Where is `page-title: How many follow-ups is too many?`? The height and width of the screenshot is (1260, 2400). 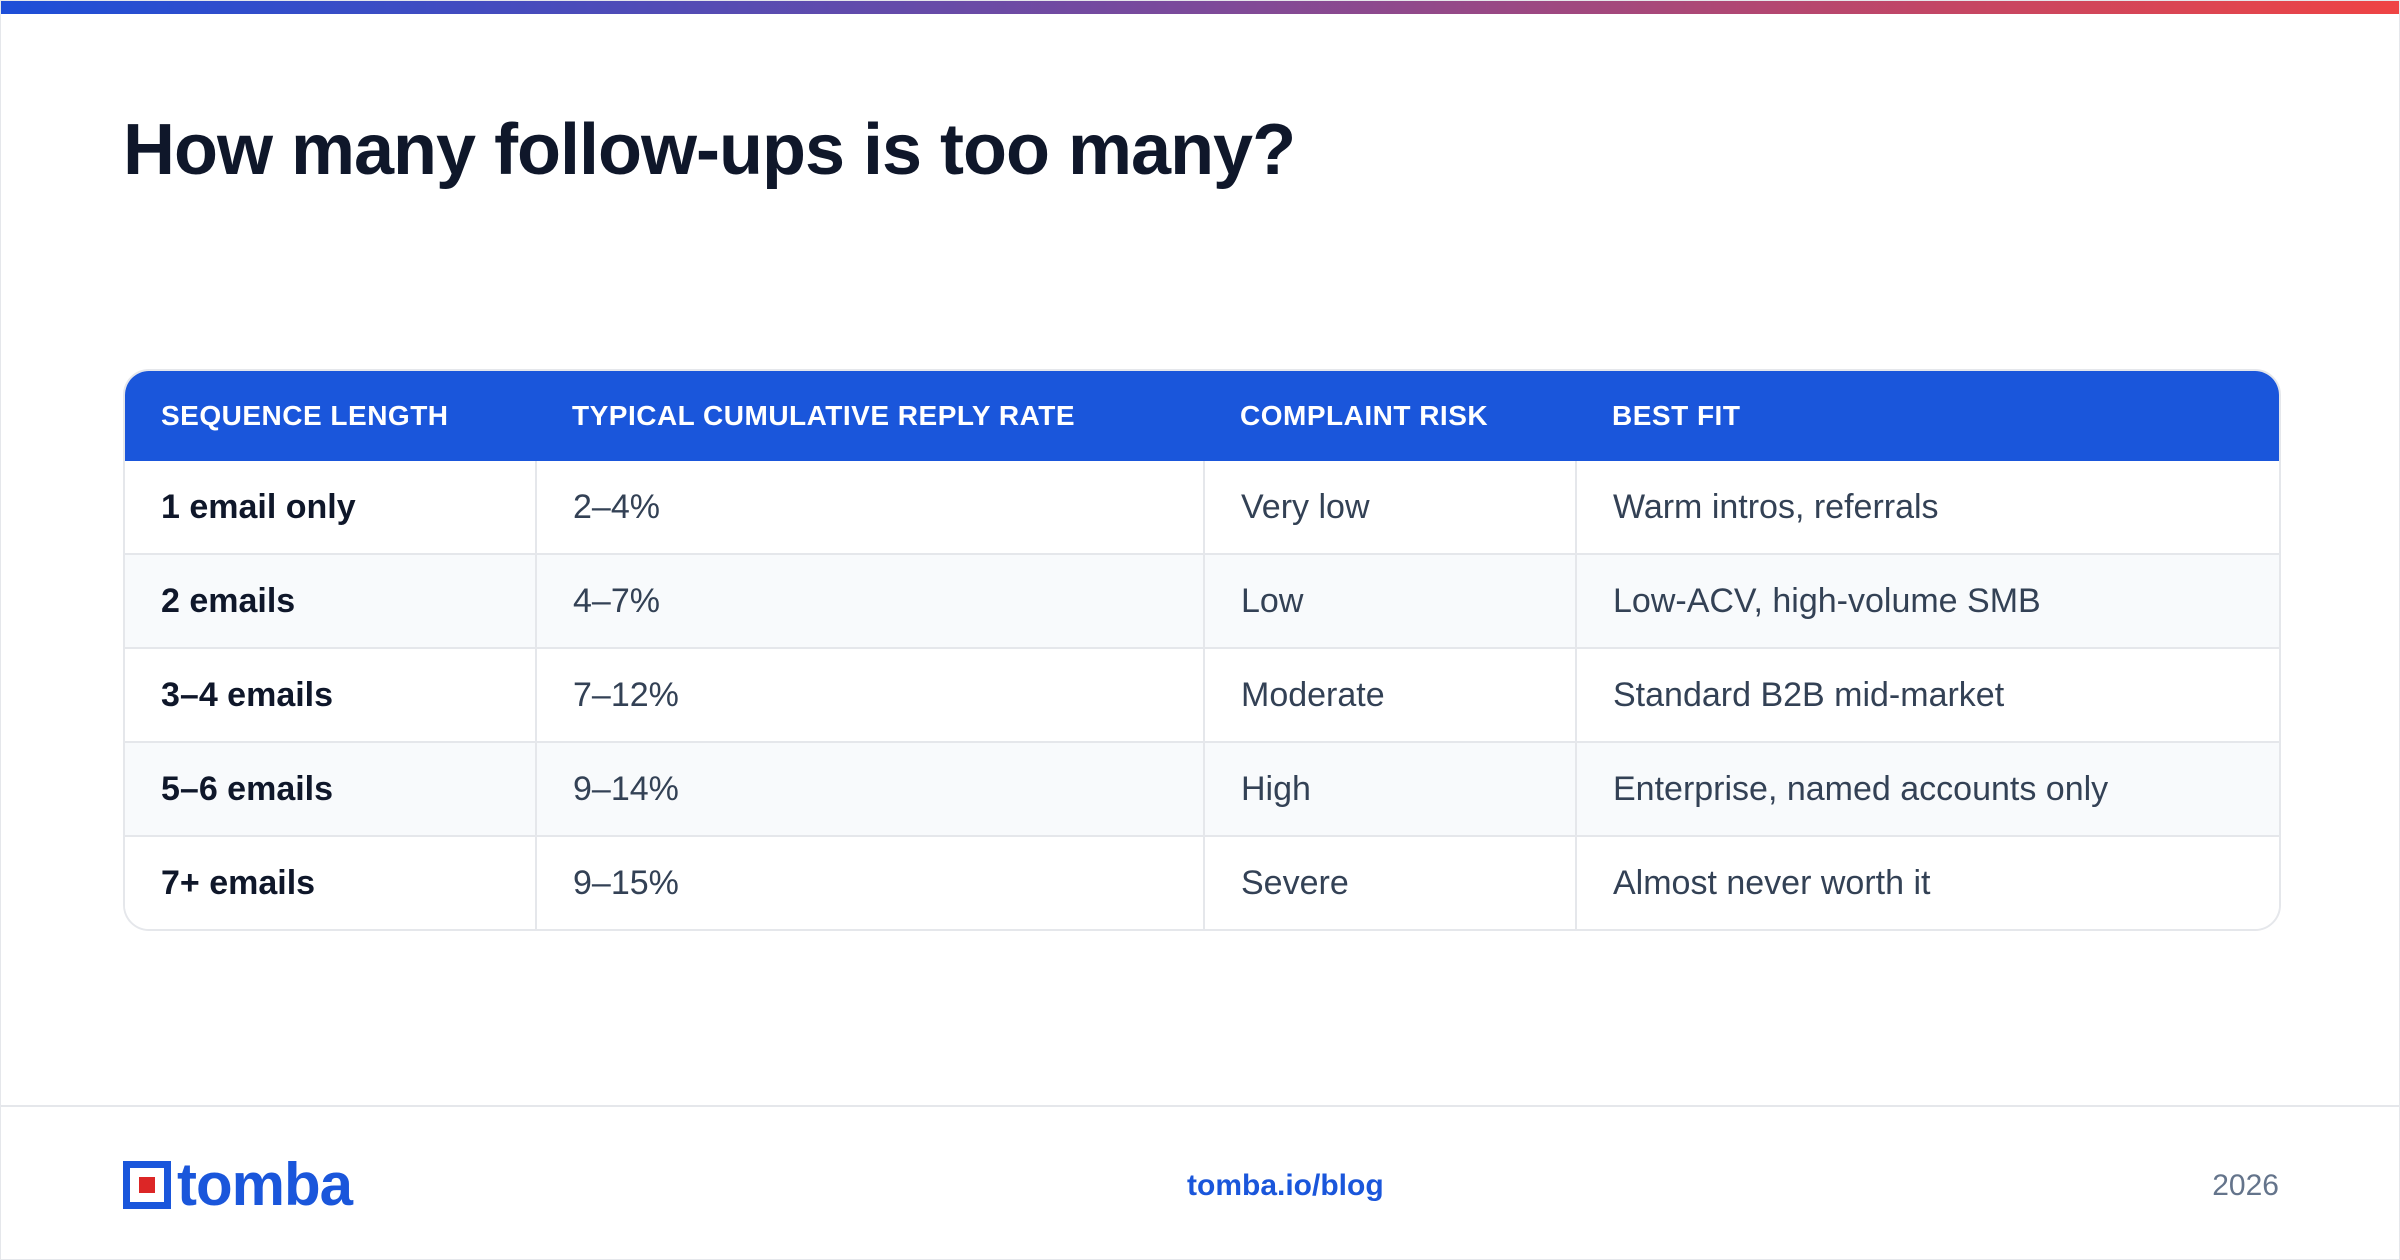
page-title: How many follow-ups is too many? is located at coordinates (709, 150).